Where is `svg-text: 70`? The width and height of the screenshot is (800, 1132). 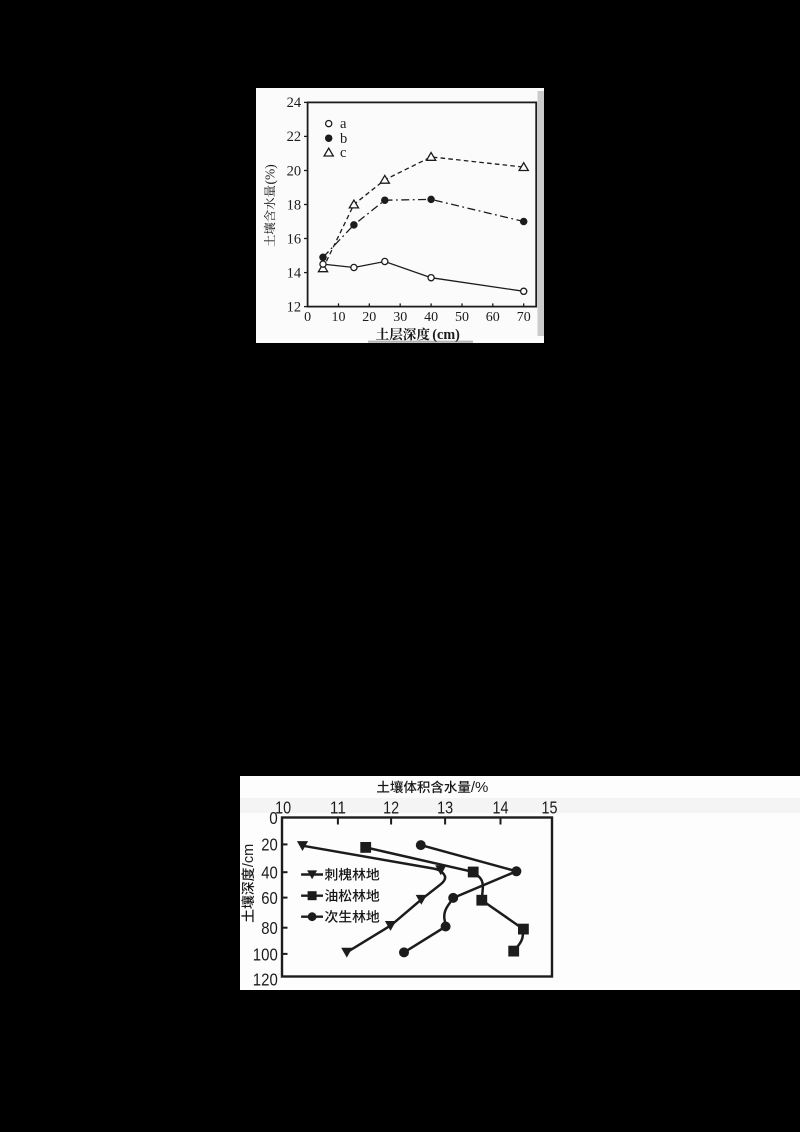 svg-text: 70 is located at coordinates (524, 317).